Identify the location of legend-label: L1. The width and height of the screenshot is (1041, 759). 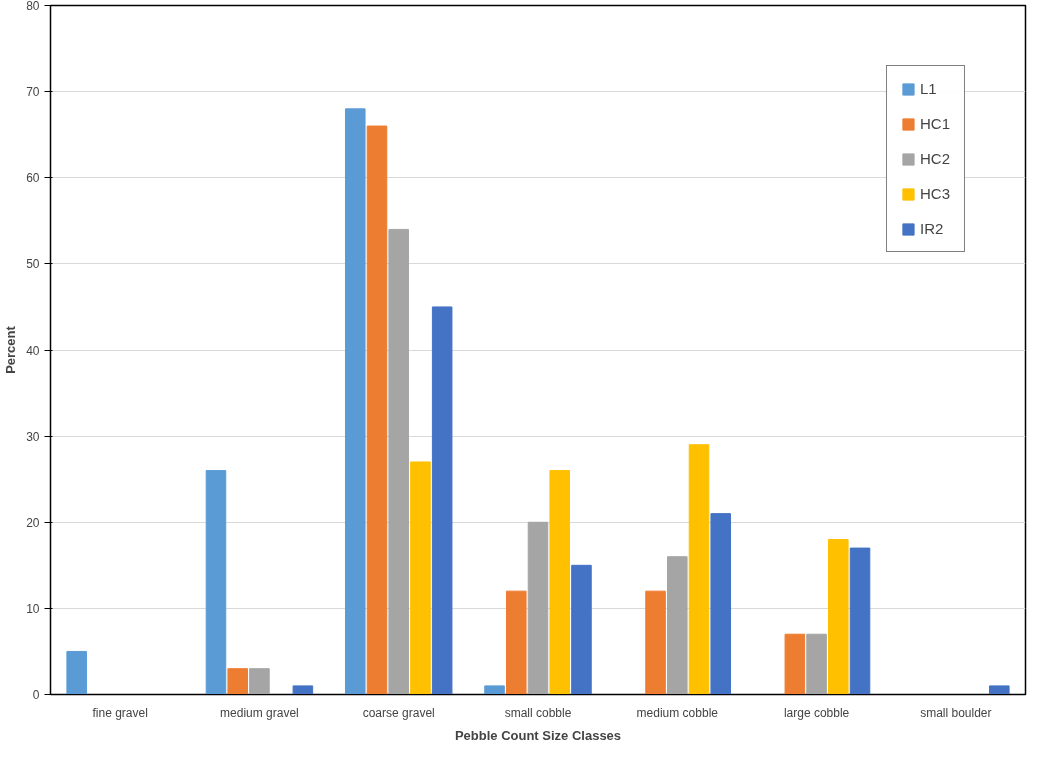
(928, 88).